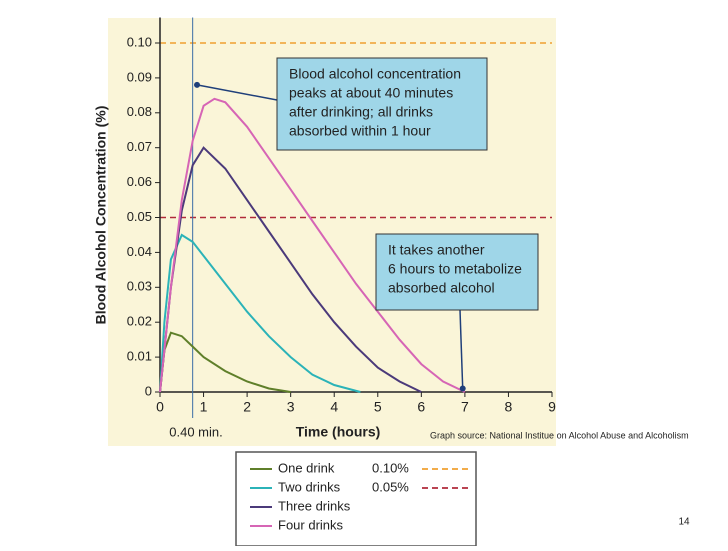 The width and height of the screenshot is (728, 551). I want to click on y-tick-label: 0.08, so click(139, 111).